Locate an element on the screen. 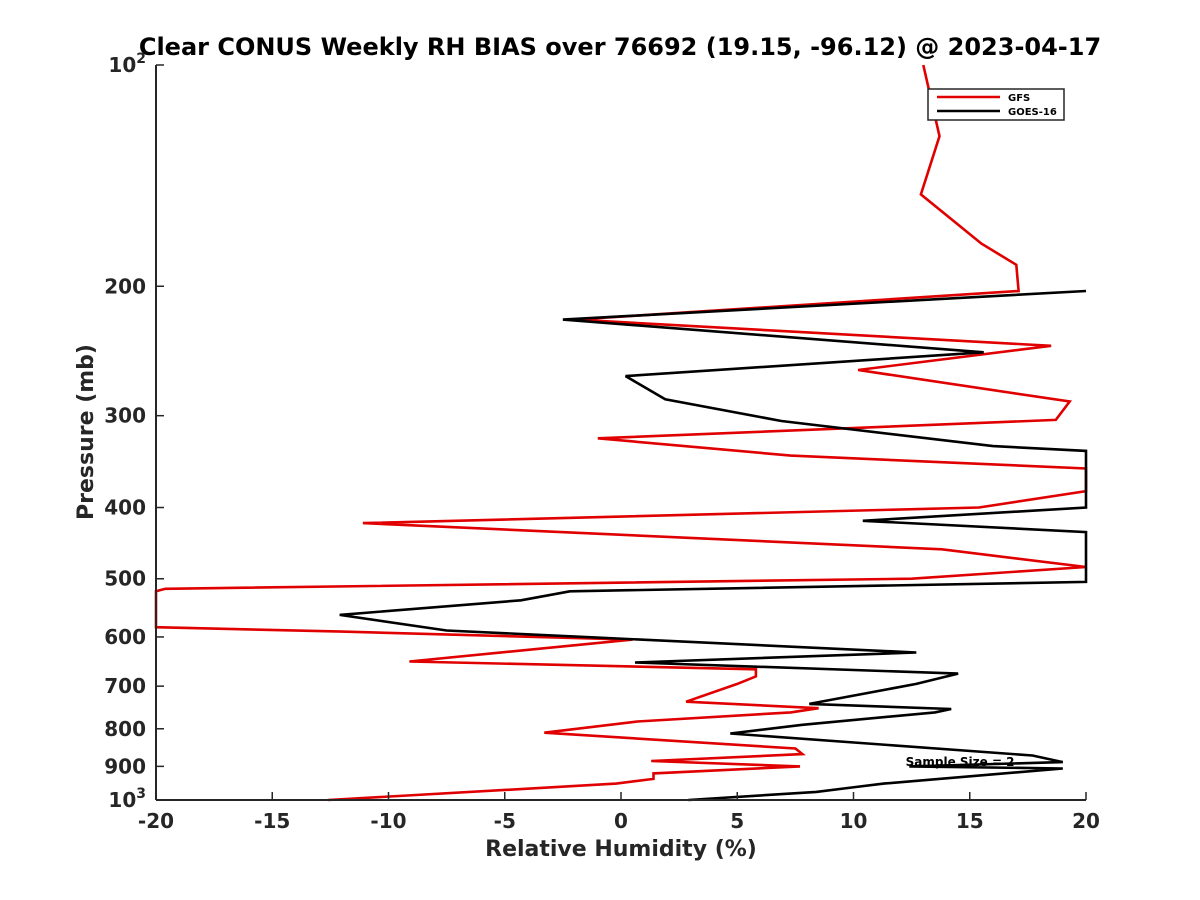  x-axis-title: Relative Humidity (%) is located at coordinates (621, 849).